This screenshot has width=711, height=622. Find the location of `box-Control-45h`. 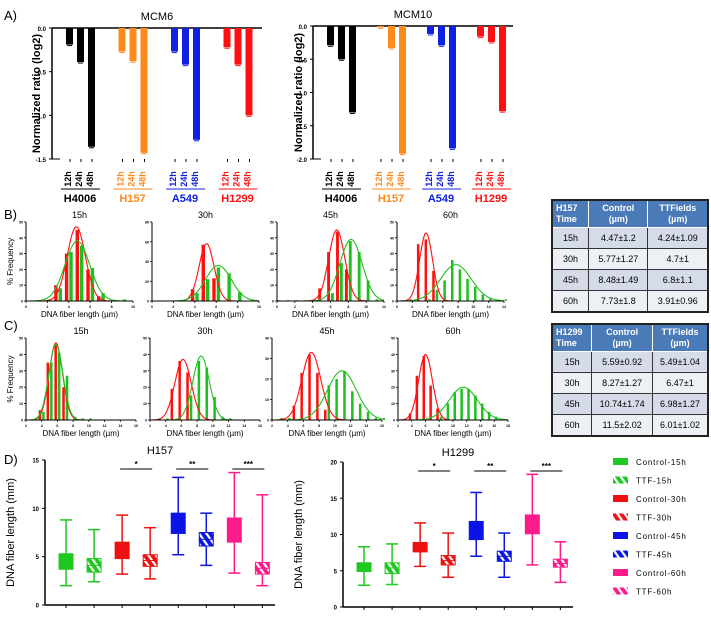

box-Control-45h is located at coordinates (476, 530).